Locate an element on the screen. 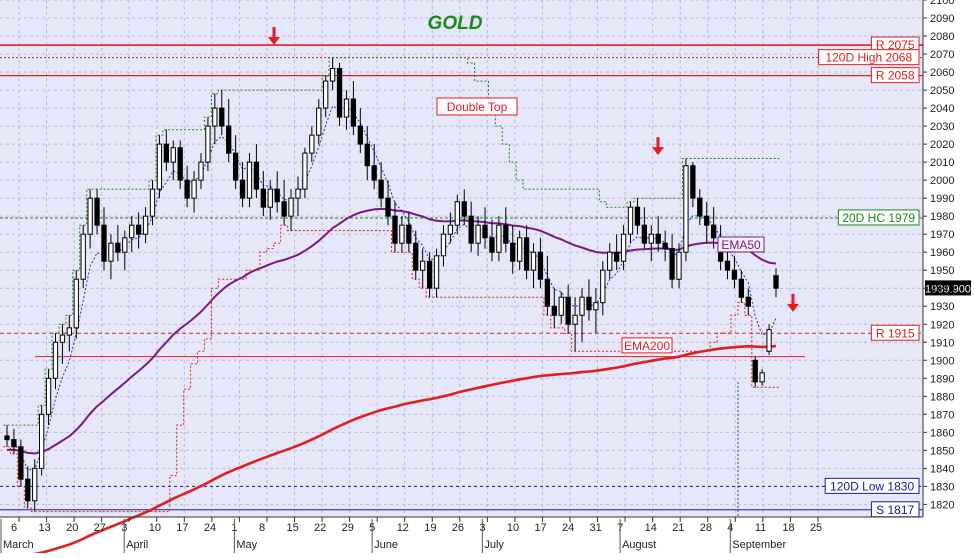 The width and height of the screenshot is (974, 558). y-tick-label: 1950 is located at coordinates (942, 271).